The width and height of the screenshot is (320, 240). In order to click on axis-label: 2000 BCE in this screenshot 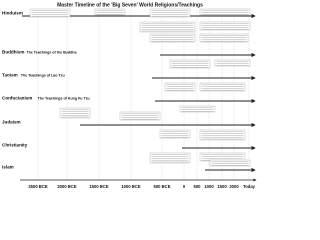, I will do `click(67, 186)`.